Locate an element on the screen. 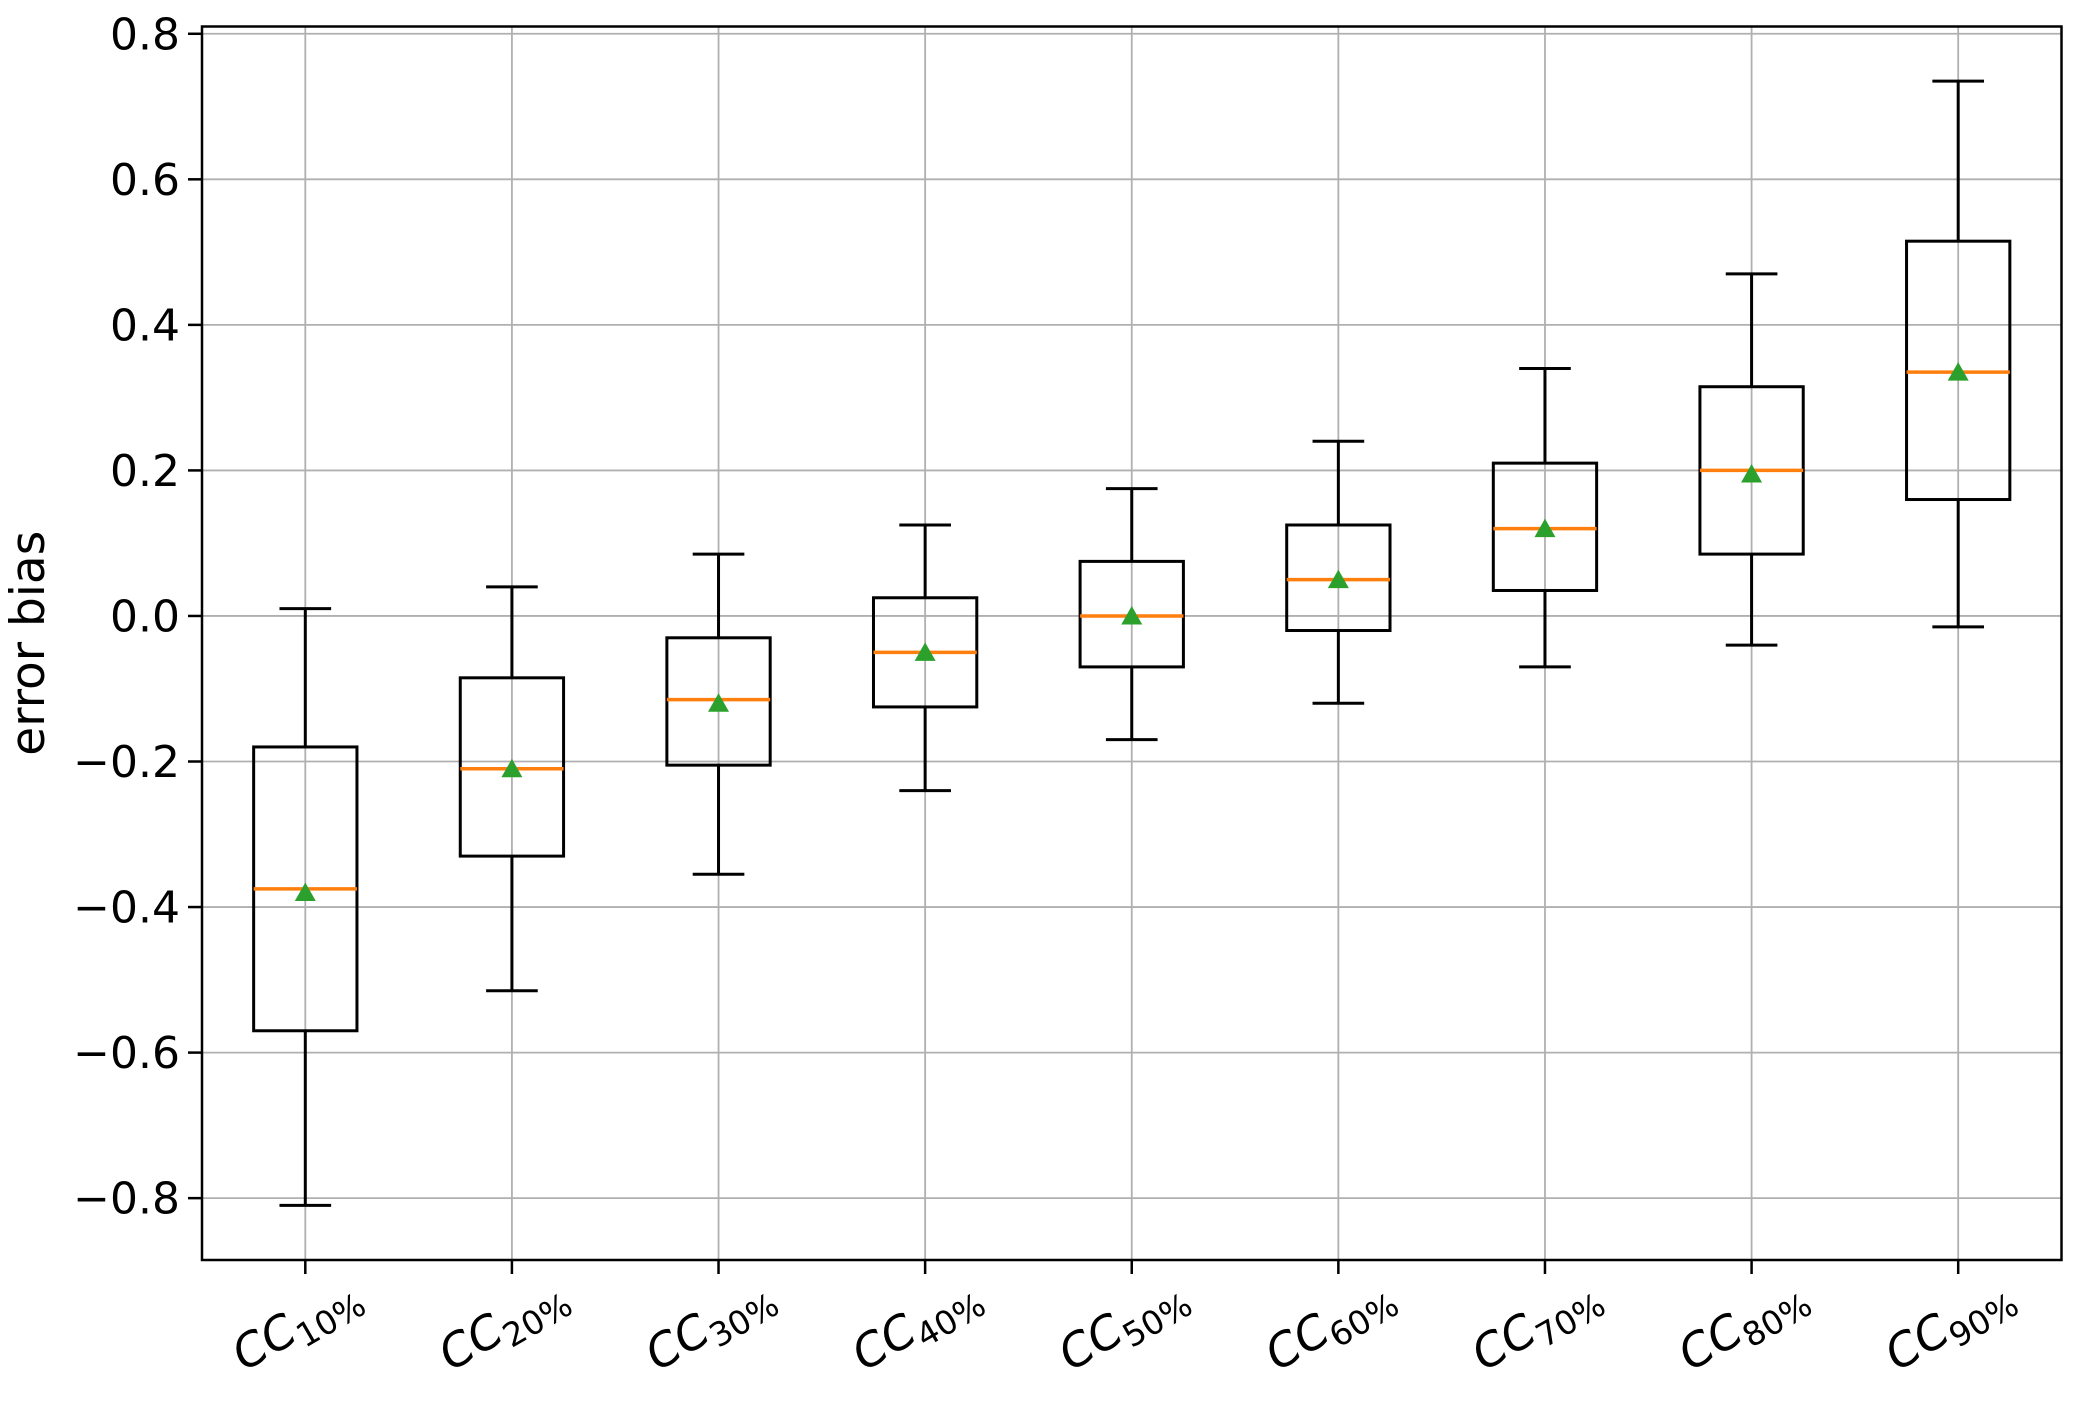 The image size is (2081, 1424). y-axis: 0.8 0.6 0.4 0.2 0.0 −0.2 −0.4 −0.6 −0.8 is located at coordinates (137, 617).